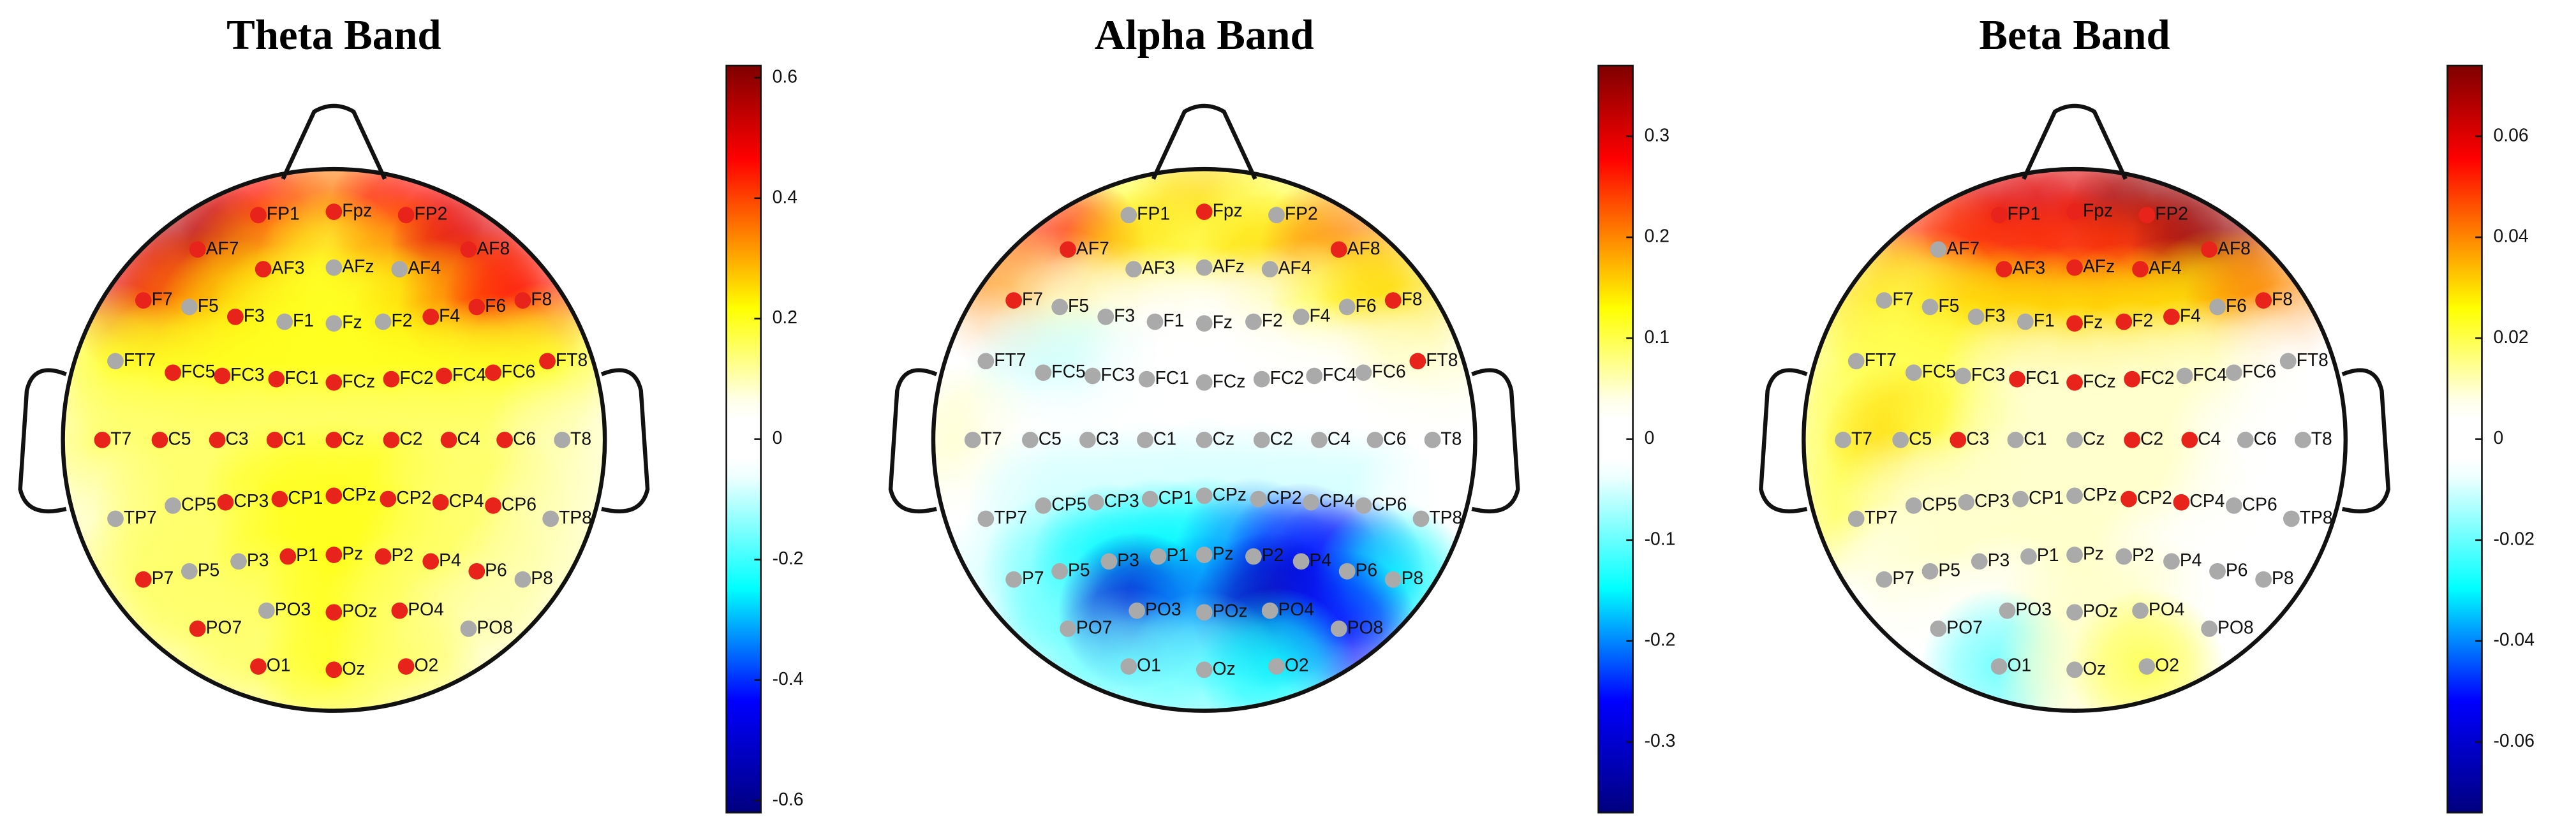 The image size is (2576, 829). I want to click on electrode-label: FCz, so click(358, 380).